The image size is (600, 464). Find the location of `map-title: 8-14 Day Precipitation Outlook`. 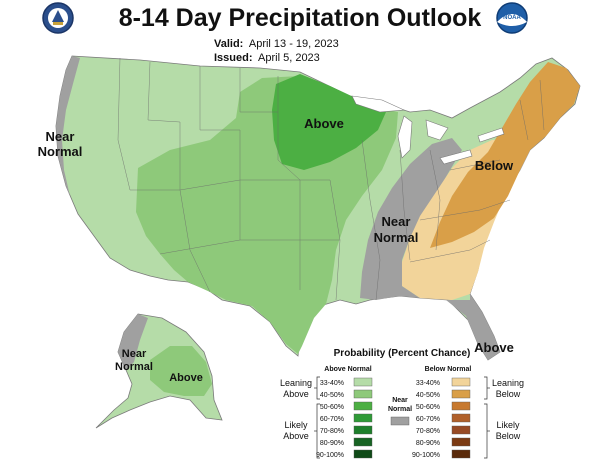

map-title: 8-14 Day Precipitation Outlook is located at coordinates (300, 18).